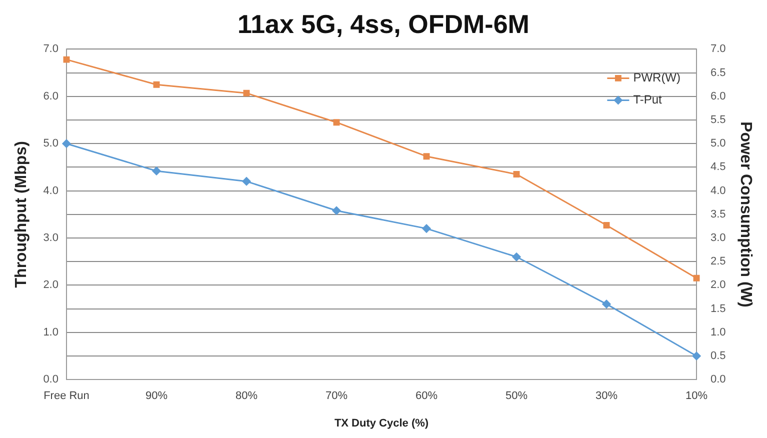 The width and height of the screenshot is (767, 438). What do you see at coordinates (657, 77) in the screenshot?
I see `legend-label: PWR(W)` at bounding box center [657, 77].